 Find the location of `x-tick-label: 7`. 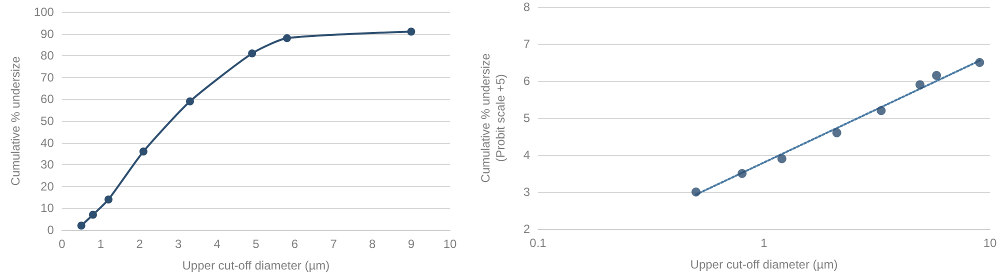

x-tick-label: 7 is located at coordinates (334, 244).